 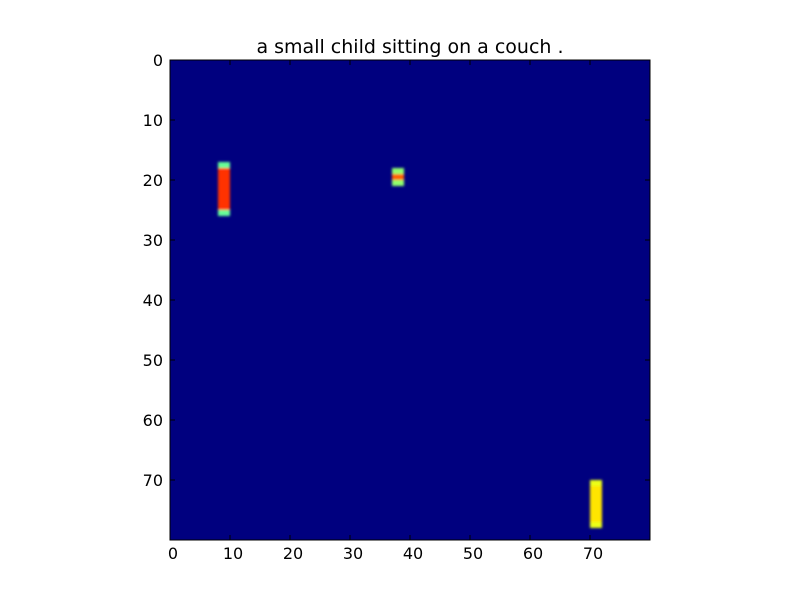 What do you see at coordinates (233, 553) in the screenshot?
I see `x-tick-label: 10` at bounding box center [233, 553].